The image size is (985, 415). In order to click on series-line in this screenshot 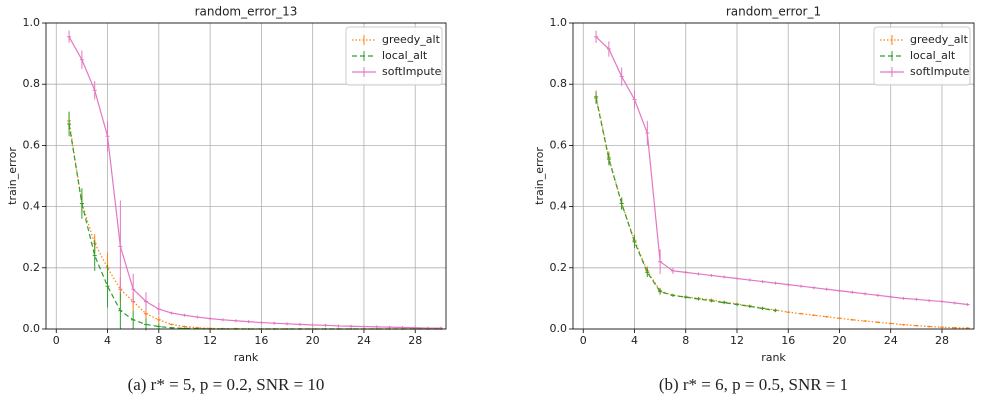, I will do `click(685, 204)`.